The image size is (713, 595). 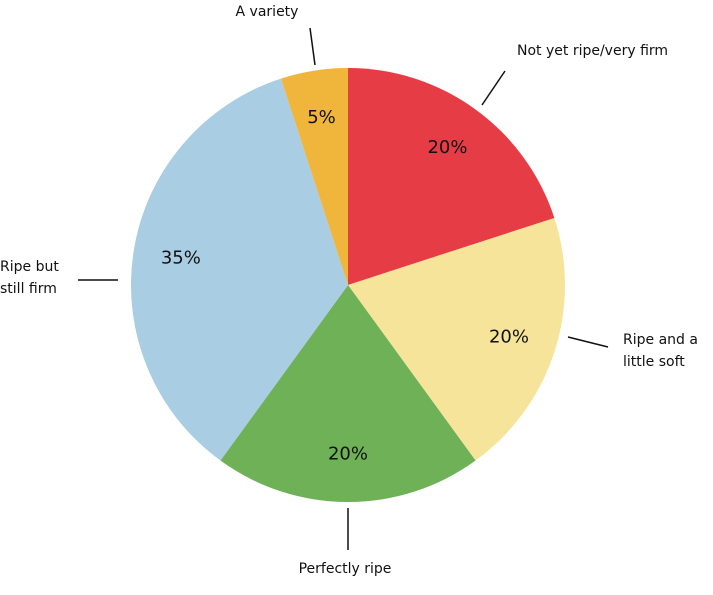 What do you see at coordinates (321, 117) in the screenshot?
I see `value-label: 5%` at bounding box center [321, 117].